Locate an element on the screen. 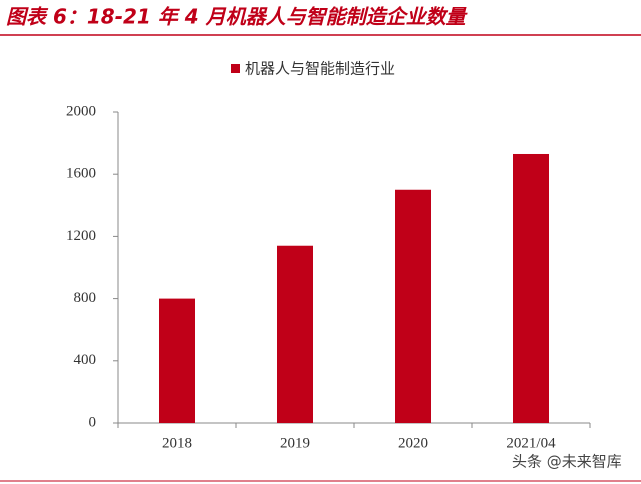  watermark: 头条 @未来智库 is located at coordinates (567, 462).